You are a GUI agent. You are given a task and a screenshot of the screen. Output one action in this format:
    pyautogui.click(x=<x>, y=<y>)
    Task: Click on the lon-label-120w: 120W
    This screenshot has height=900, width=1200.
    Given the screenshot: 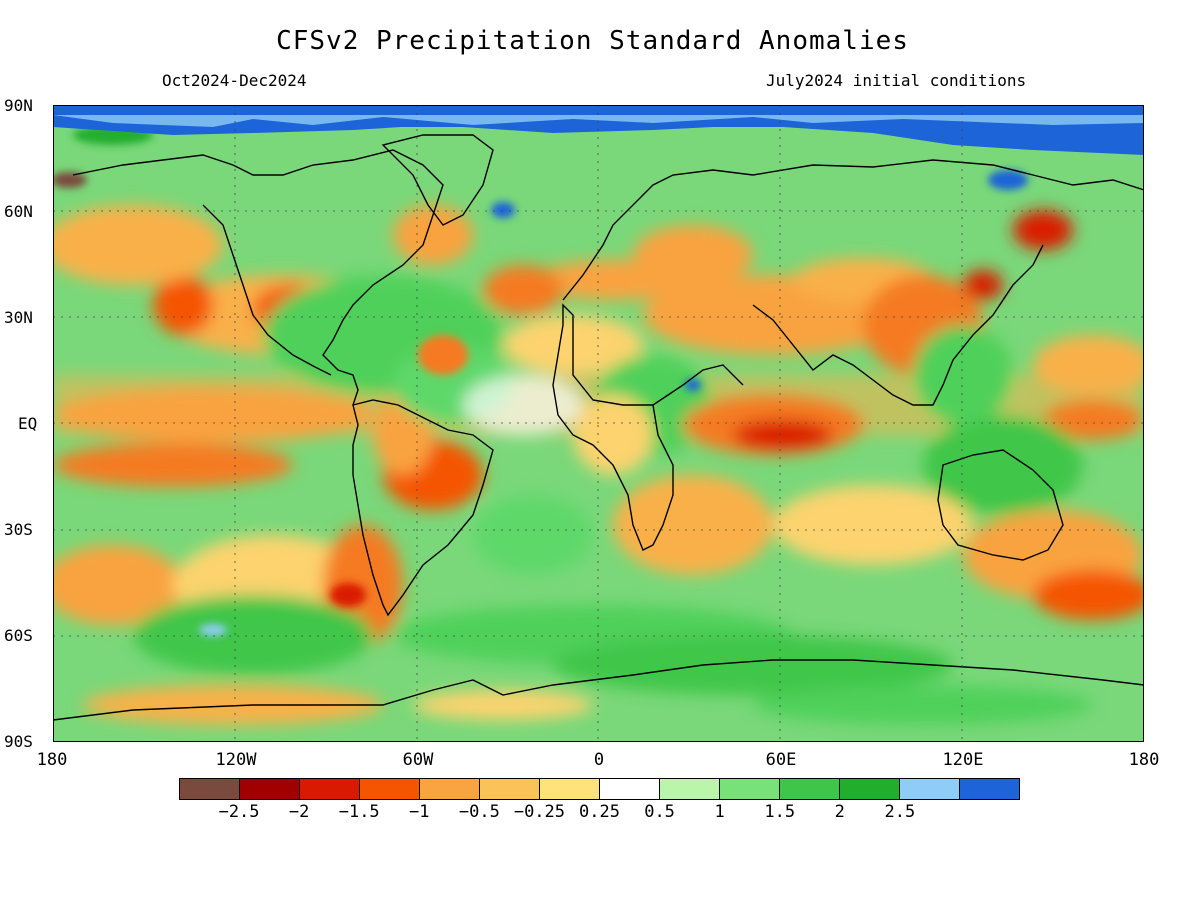 What is the action you would take?
    pyautogui.click(x=236, y=760)
    